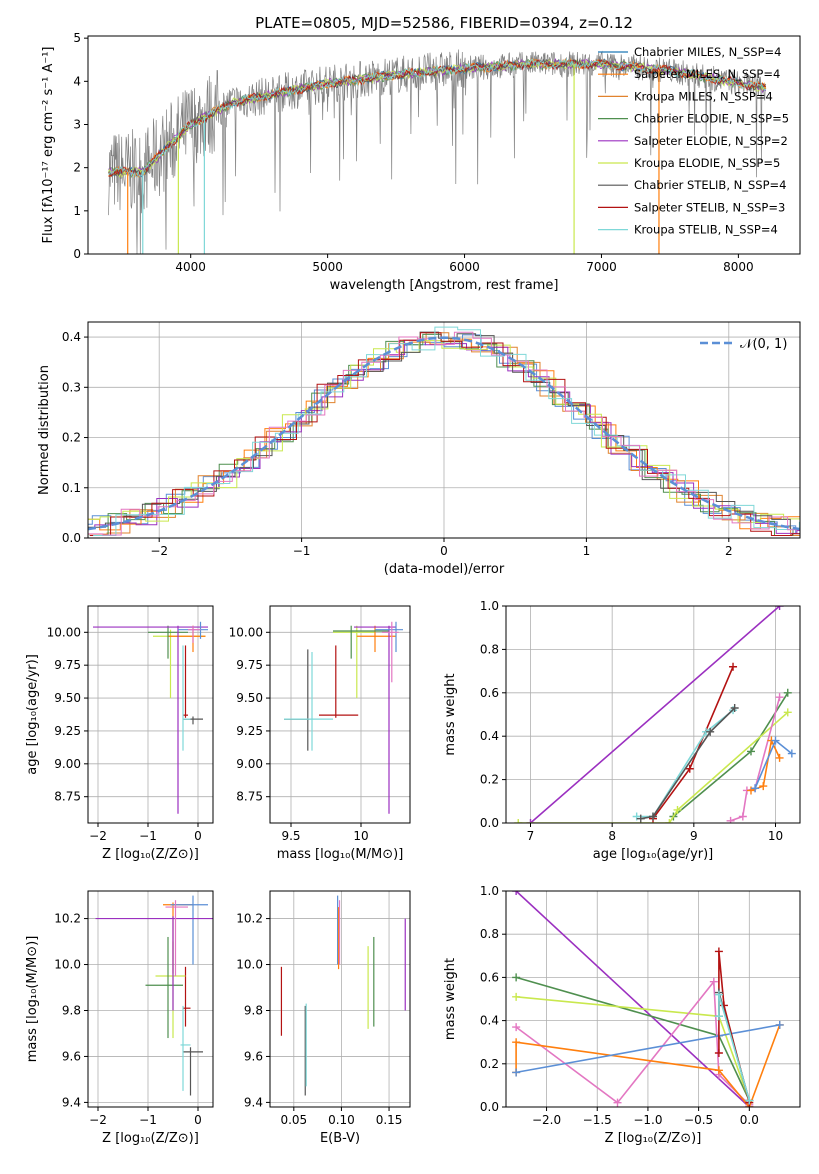  What do you see at coordinates (694, 836) in the screenshot?
I see `x-tick-label: 9` at bounding box center [694, 836].